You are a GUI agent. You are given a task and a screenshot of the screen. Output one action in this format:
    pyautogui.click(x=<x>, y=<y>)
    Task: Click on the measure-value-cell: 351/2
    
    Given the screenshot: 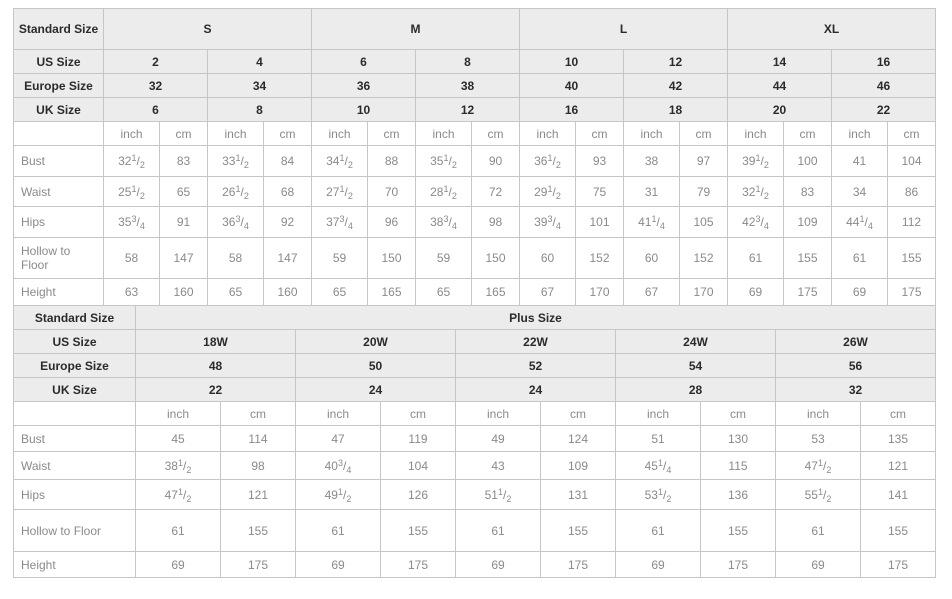 What is the action you would take?
    pyautogui.click(x=443, y=161)
    